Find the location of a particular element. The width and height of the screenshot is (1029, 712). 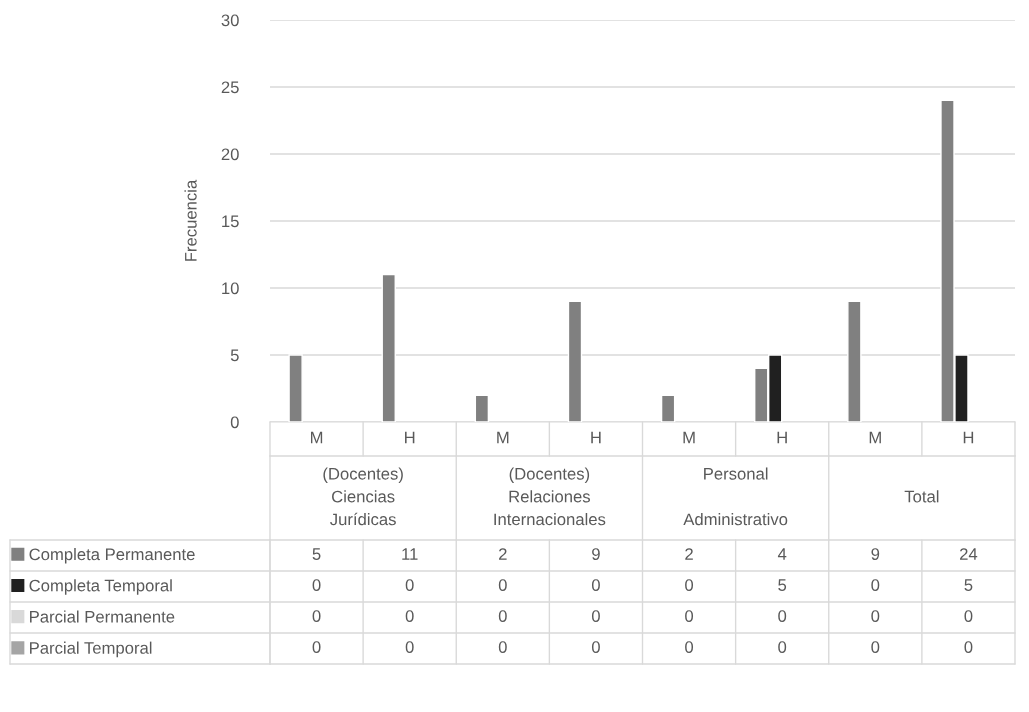

text: (Docentes) Ciencias Jurídicas is located at coordinates (363, 496).